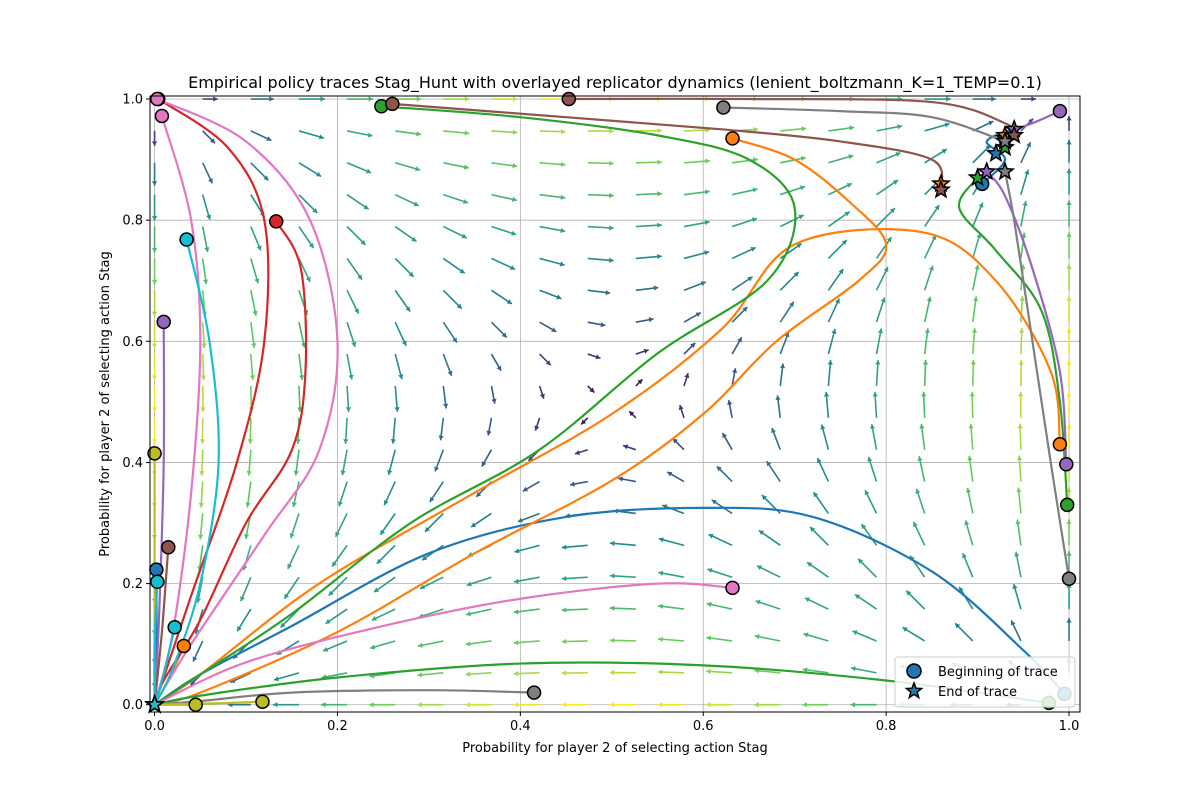 The height and width of the screenshot is (800, 1200). What do you see at coordinates (977, 692) in the screenshot?
I see `legend-label-end: End of trace` at bounding box center [977, 692].